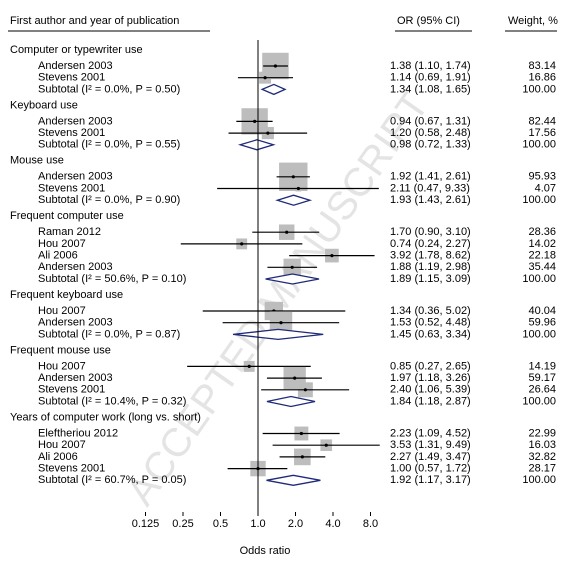 The height and width of the screenshot is (566, 577). I want to click on weight-label: 26.64, so click(542, 390).